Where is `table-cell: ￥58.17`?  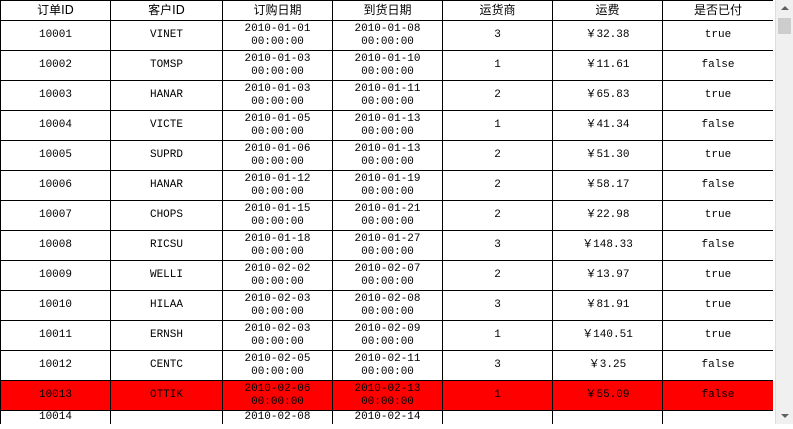
table-cell: ￥58.17 is located at coordinates (607, 185).